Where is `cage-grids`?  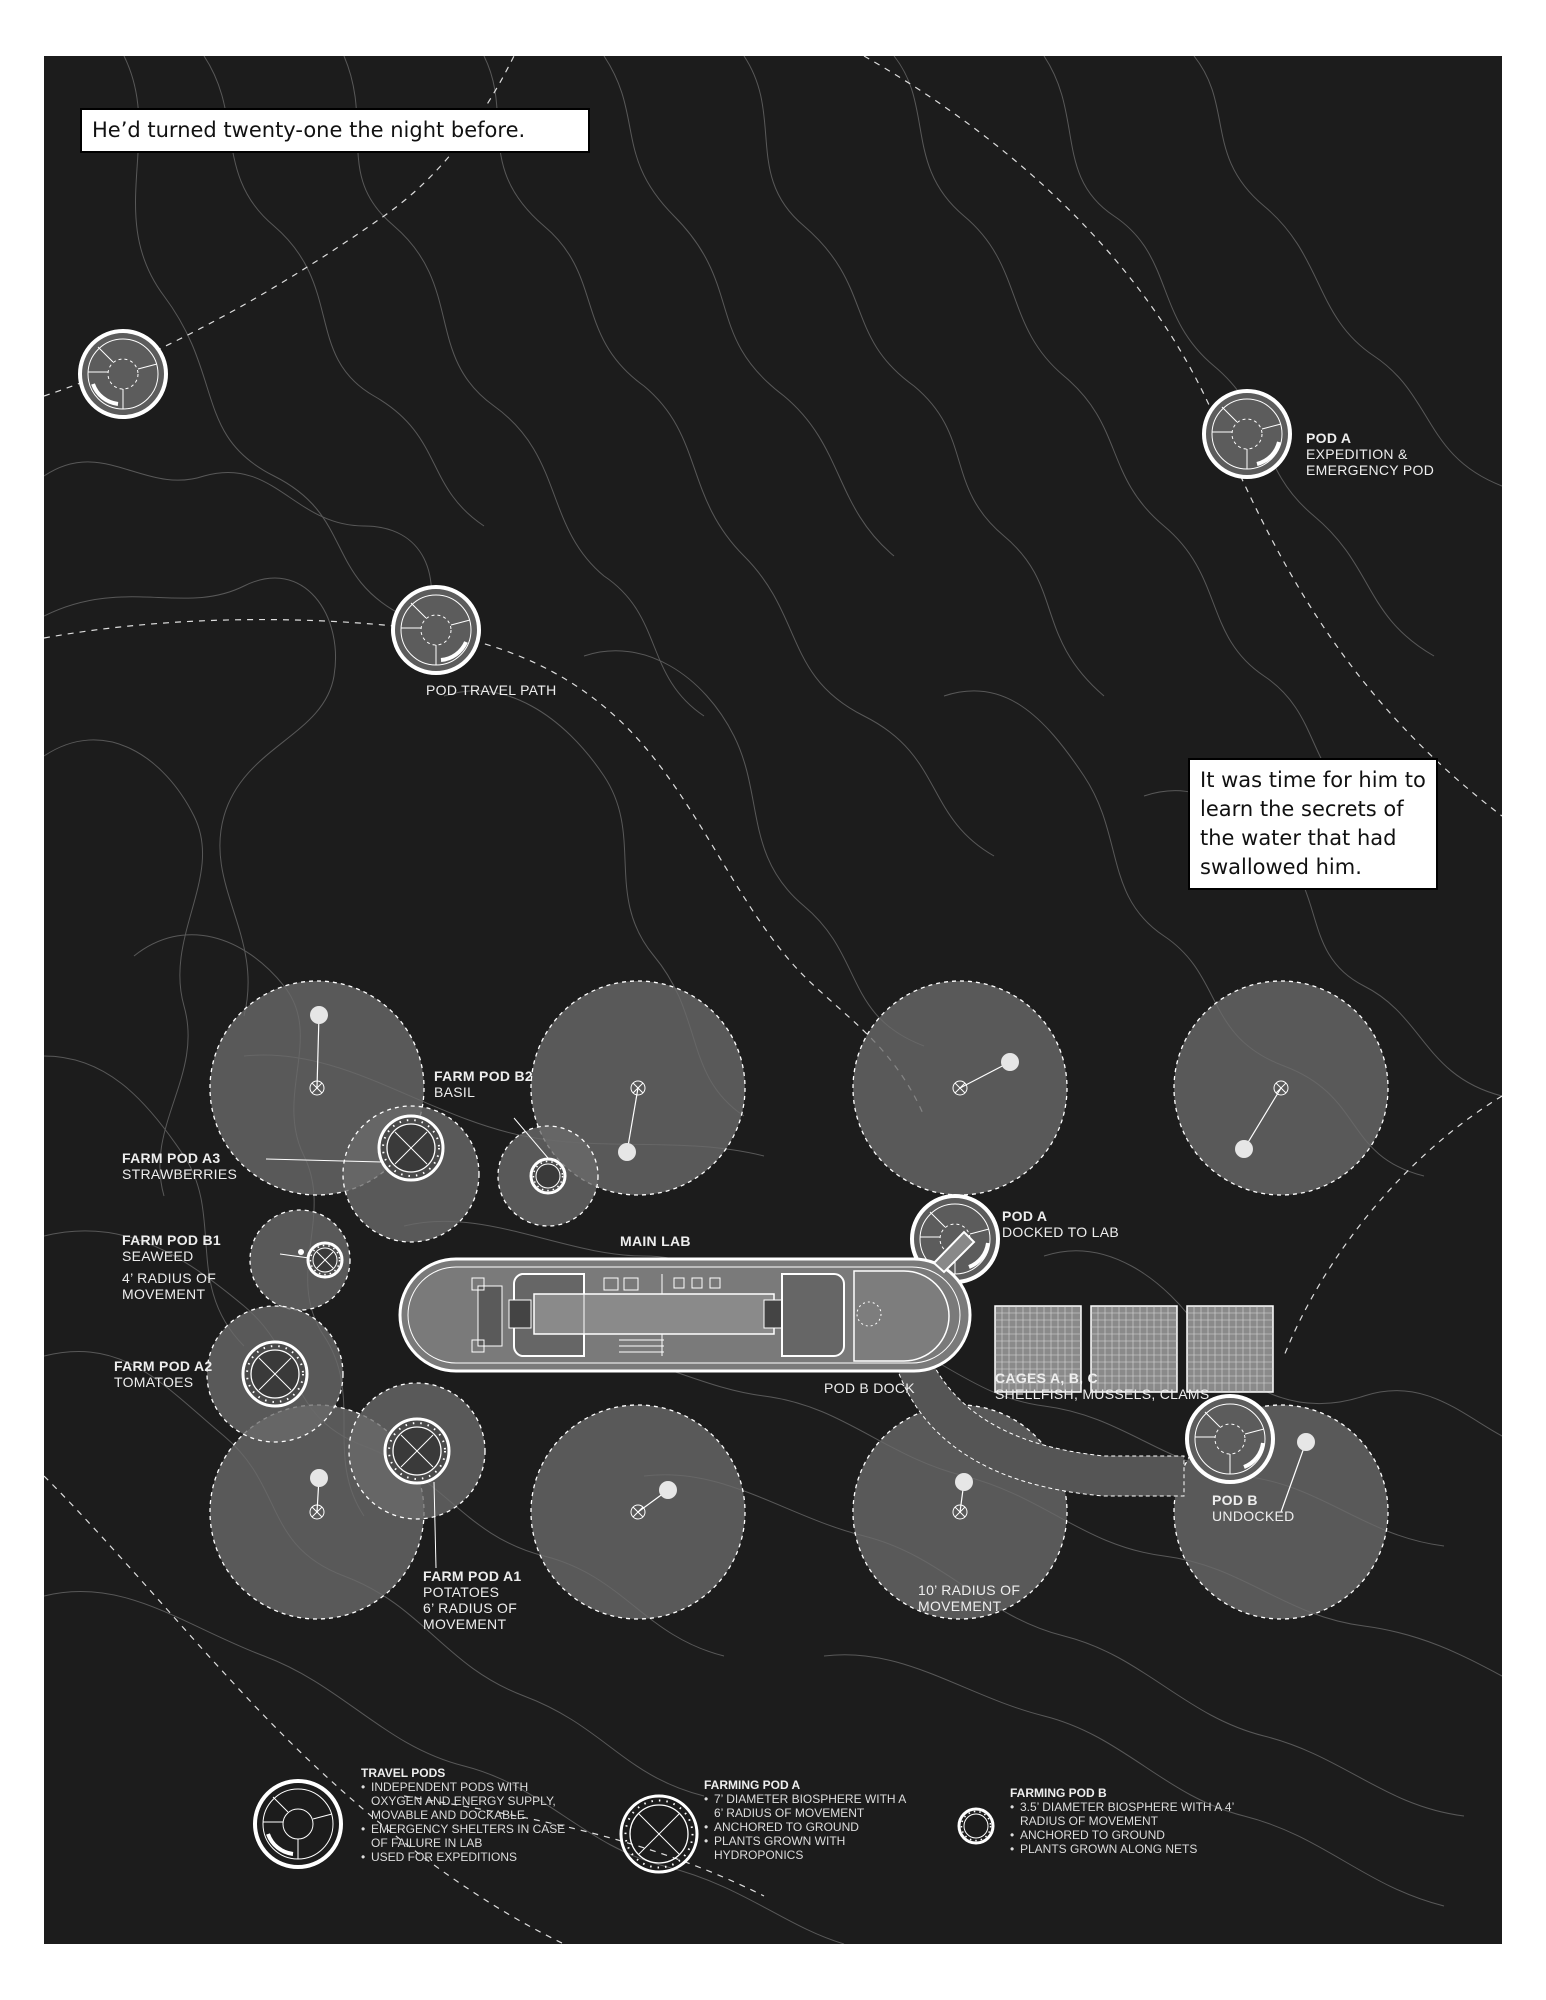
cage-grids is located at coordinates (1134, 1349).